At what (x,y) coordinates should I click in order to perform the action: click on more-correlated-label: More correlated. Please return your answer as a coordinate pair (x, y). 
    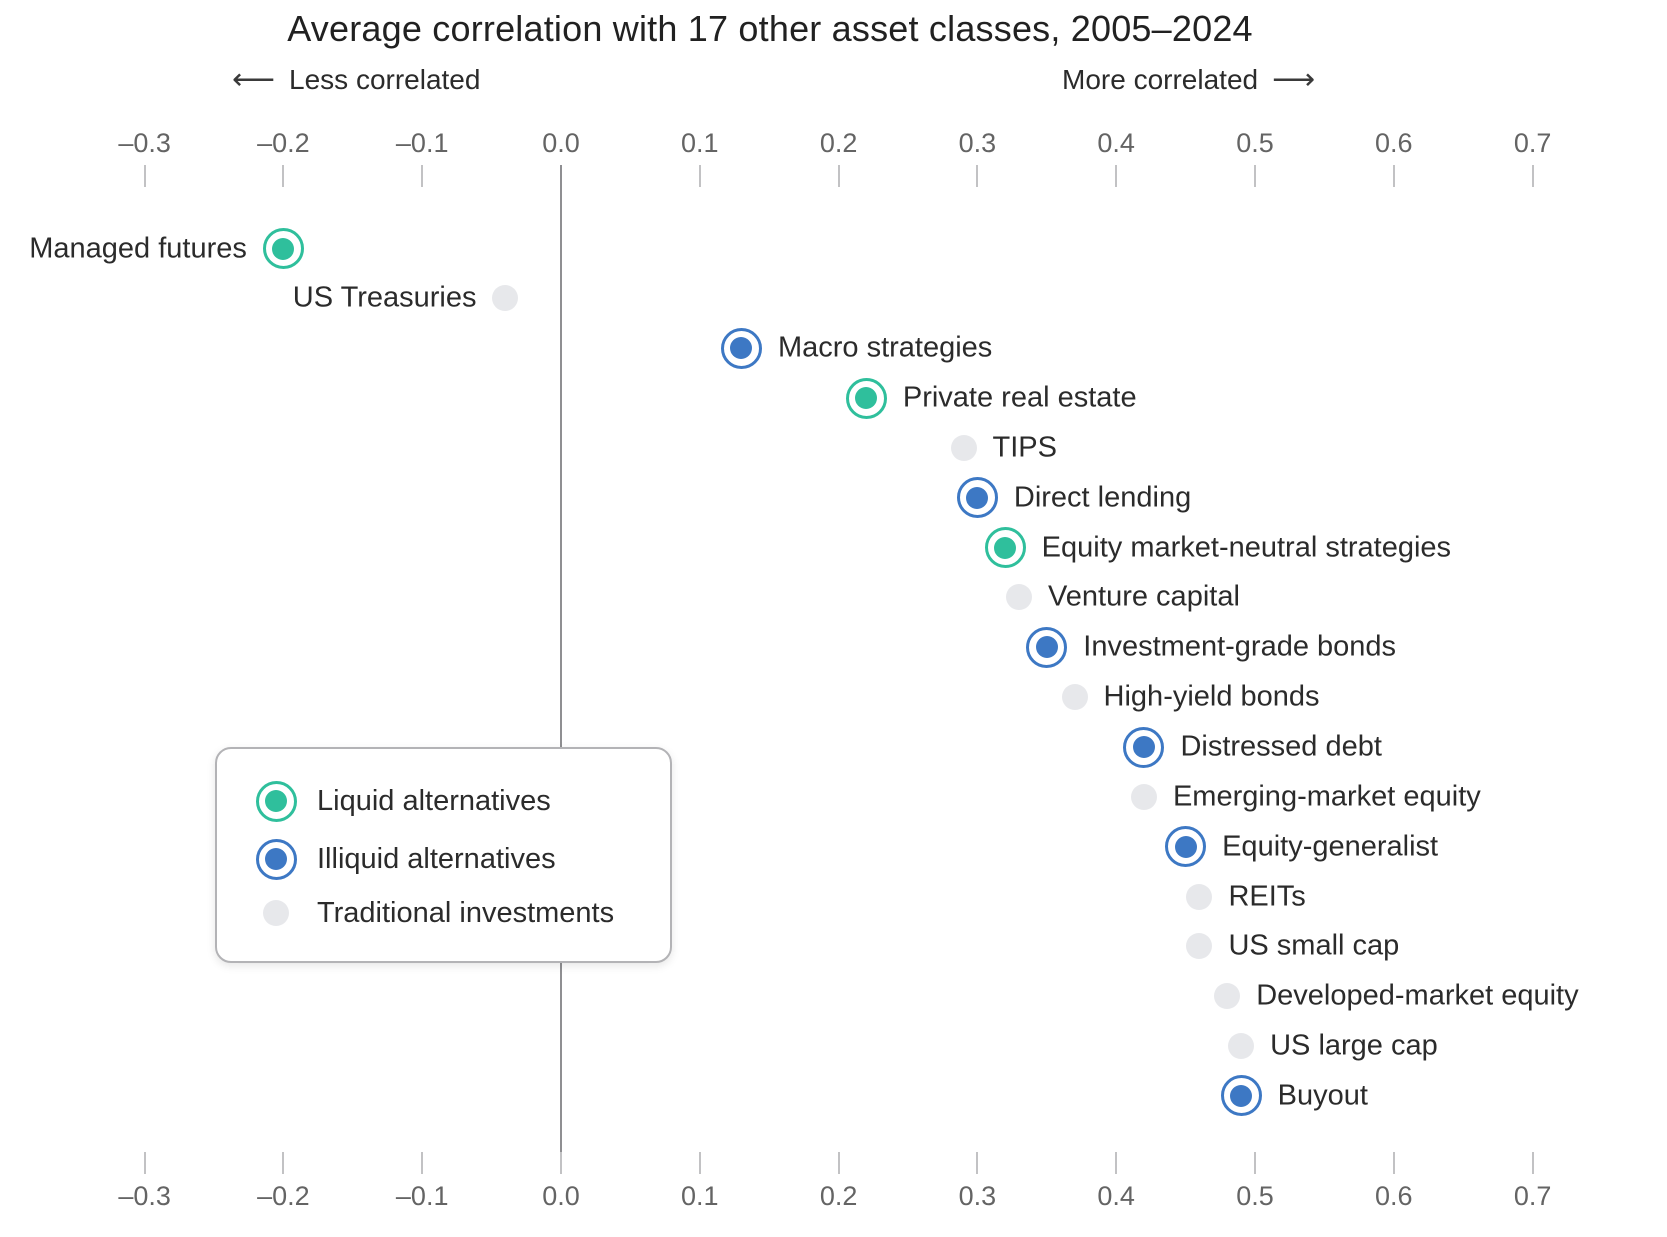
    Looking at the image, I should click on (1160, 79).